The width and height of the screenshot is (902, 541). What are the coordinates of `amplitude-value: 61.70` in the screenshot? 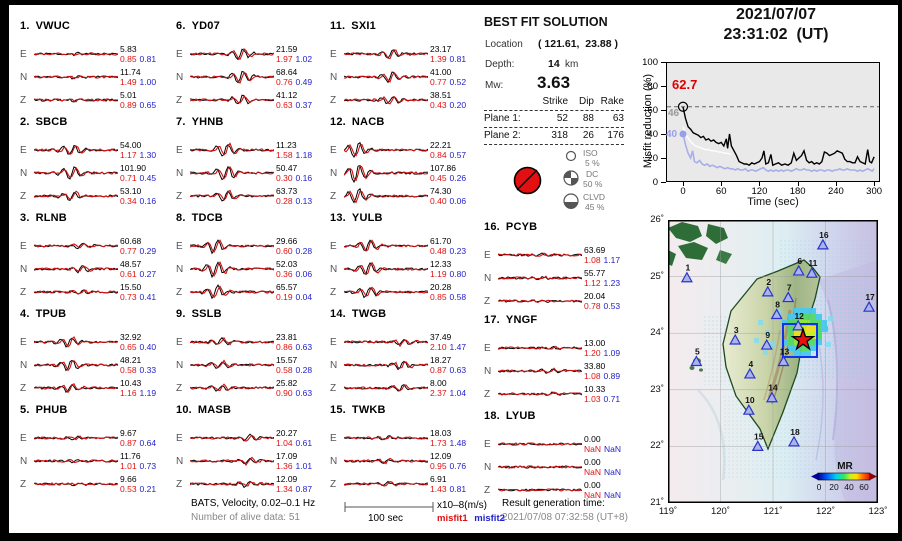 It's located at (441, 240).